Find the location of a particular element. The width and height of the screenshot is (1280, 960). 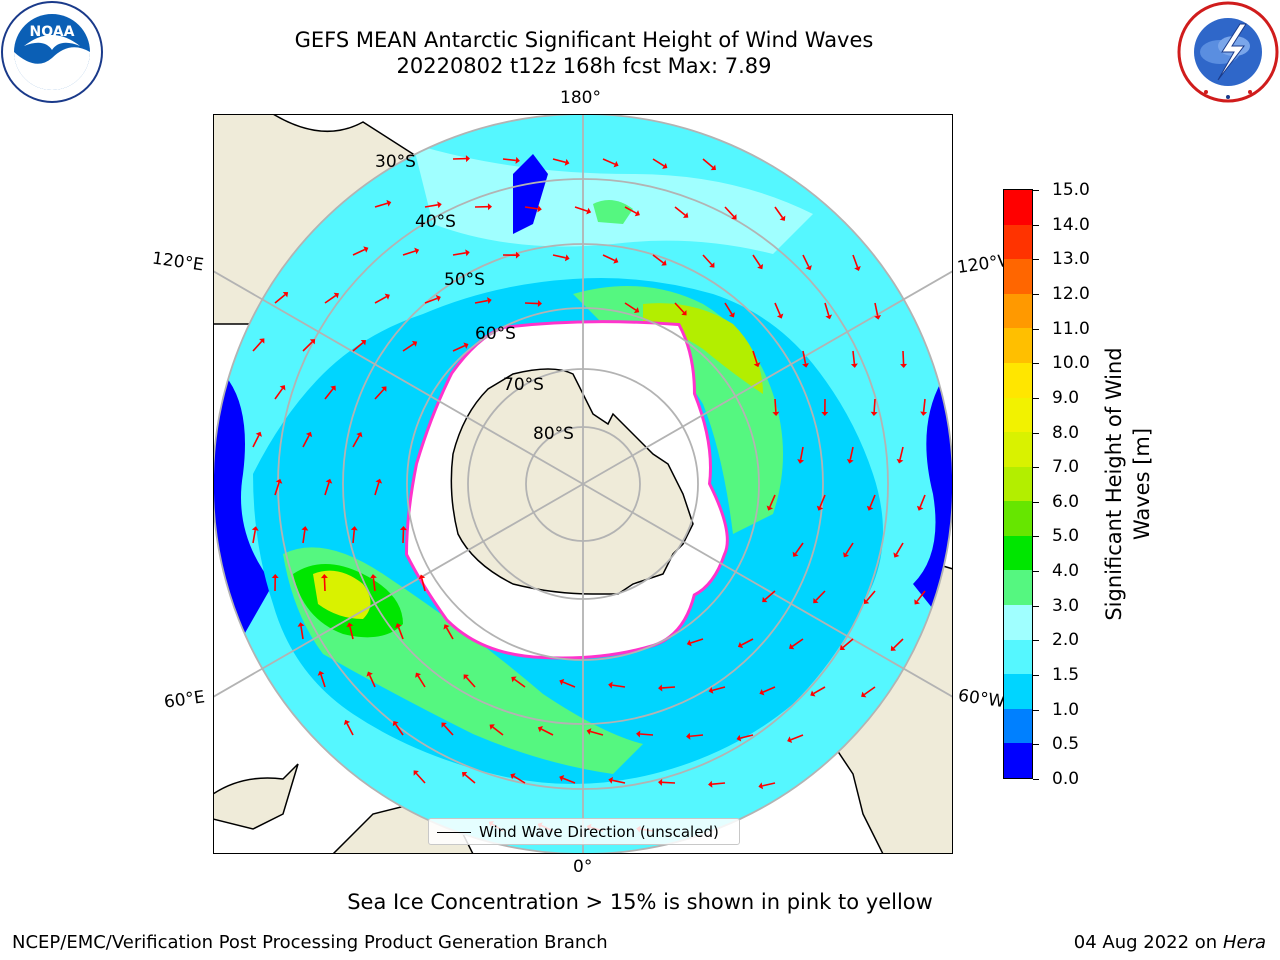

colorbar-label-line1: Significant Height of Wind is located at coordinates (1114, 484).